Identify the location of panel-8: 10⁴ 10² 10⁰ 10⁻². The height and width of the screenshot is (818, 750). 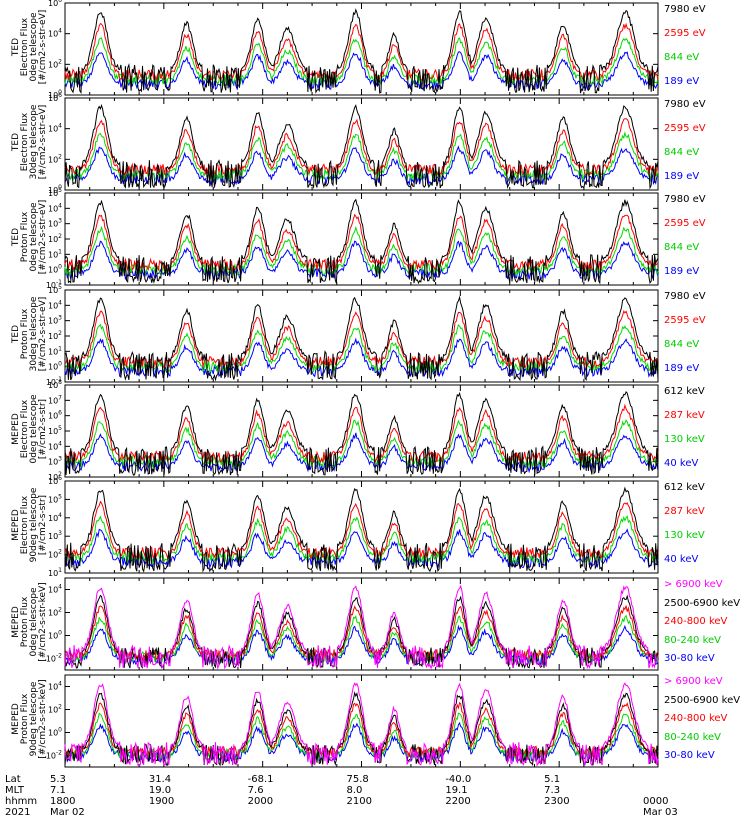
(352, 721).